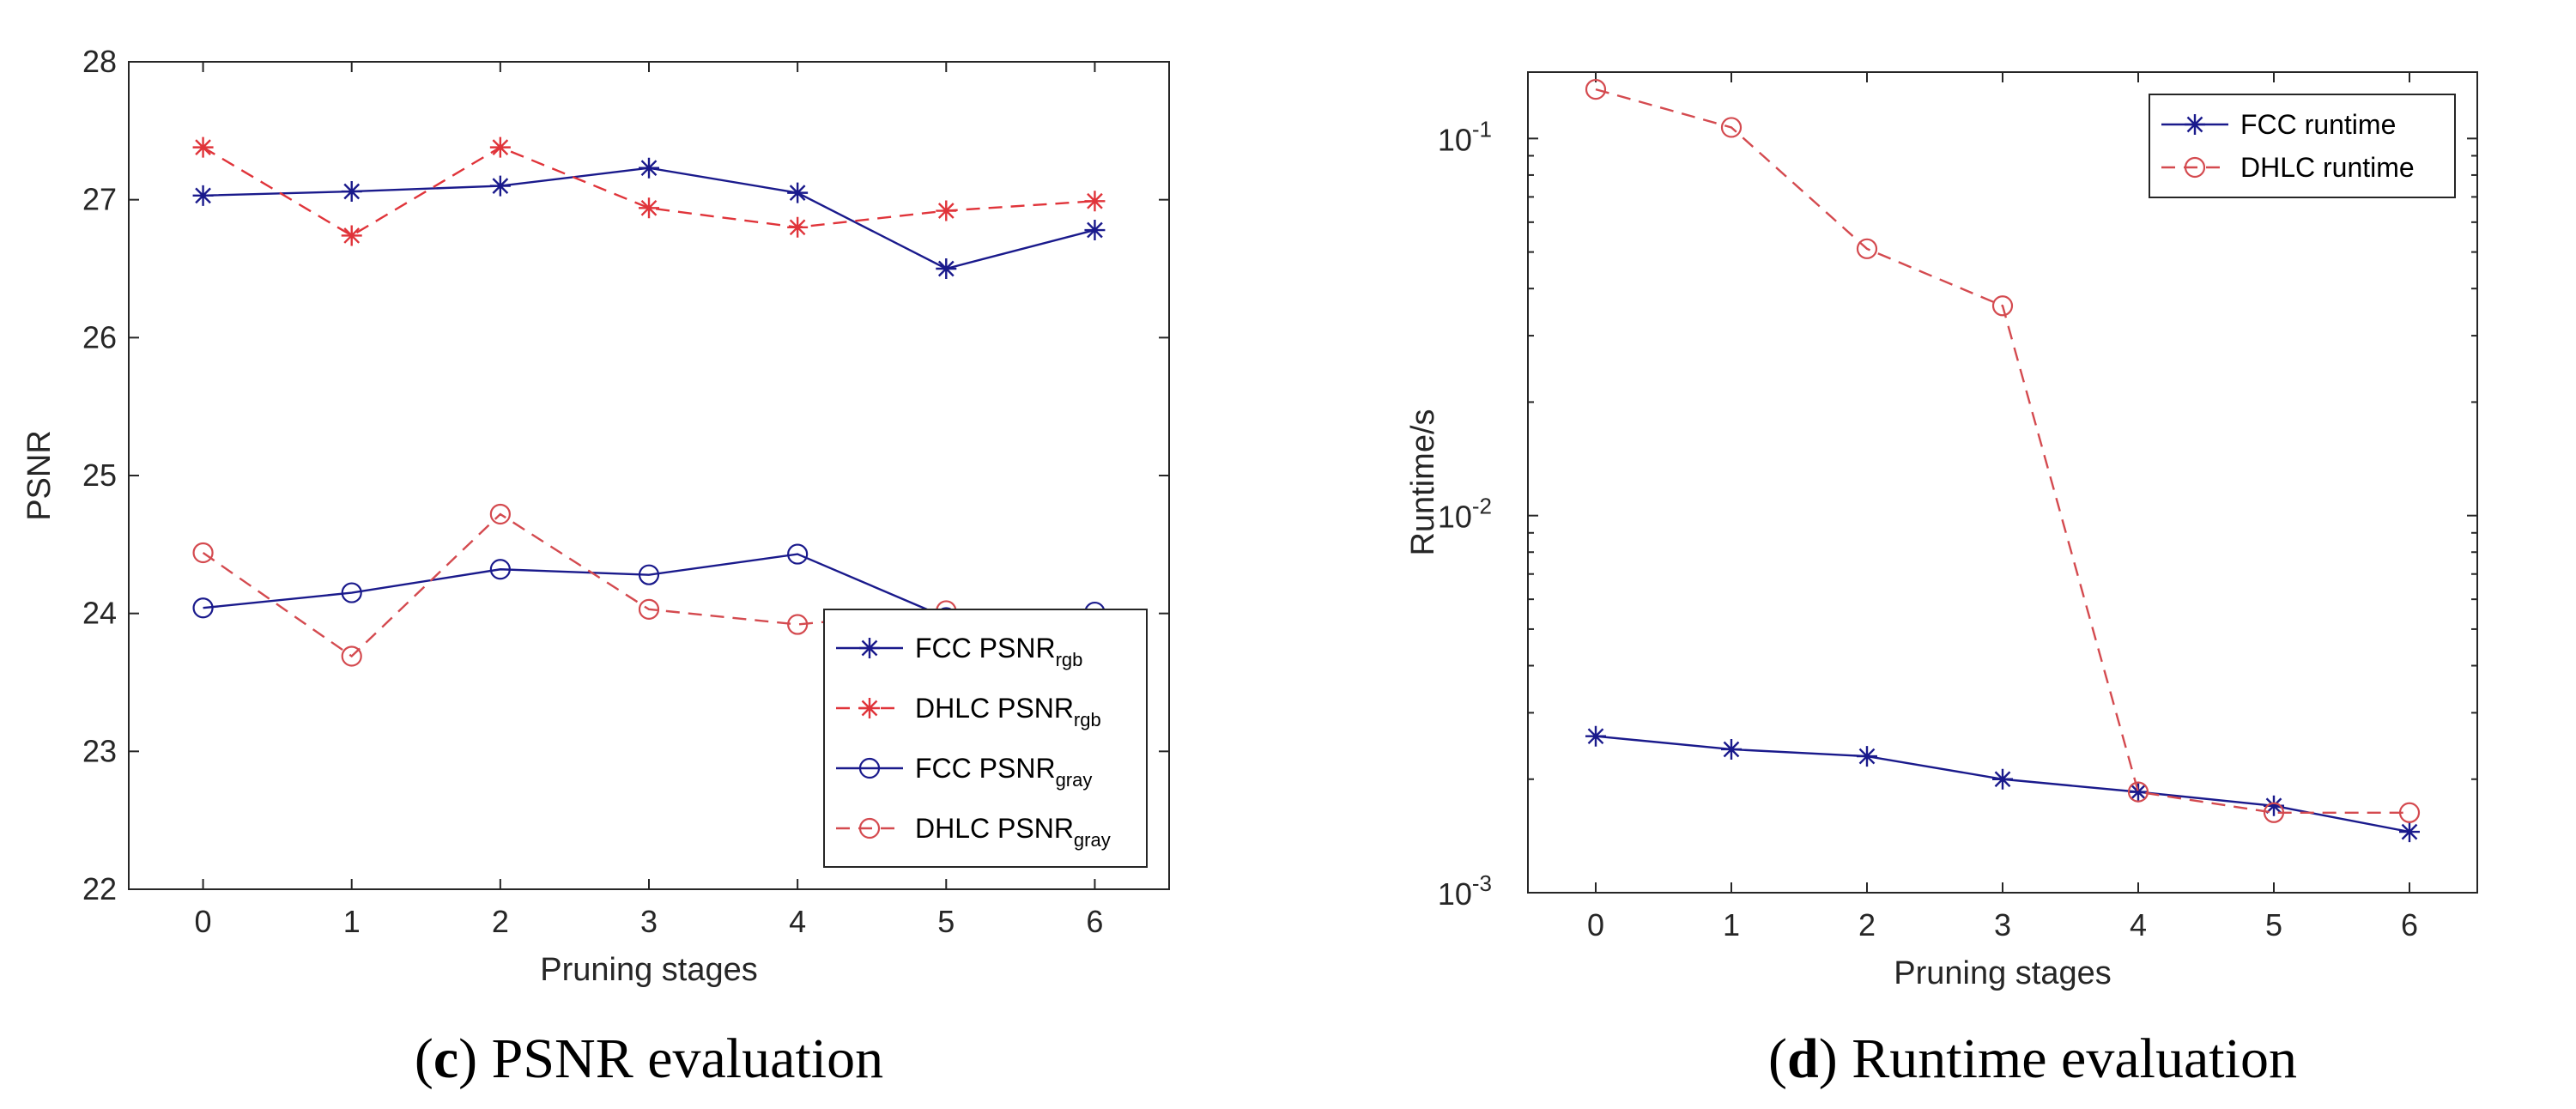  Describe the element at coordinates (2002, 924) in the screenshot. I see `runtime-x-tick-label: 3` at that location.